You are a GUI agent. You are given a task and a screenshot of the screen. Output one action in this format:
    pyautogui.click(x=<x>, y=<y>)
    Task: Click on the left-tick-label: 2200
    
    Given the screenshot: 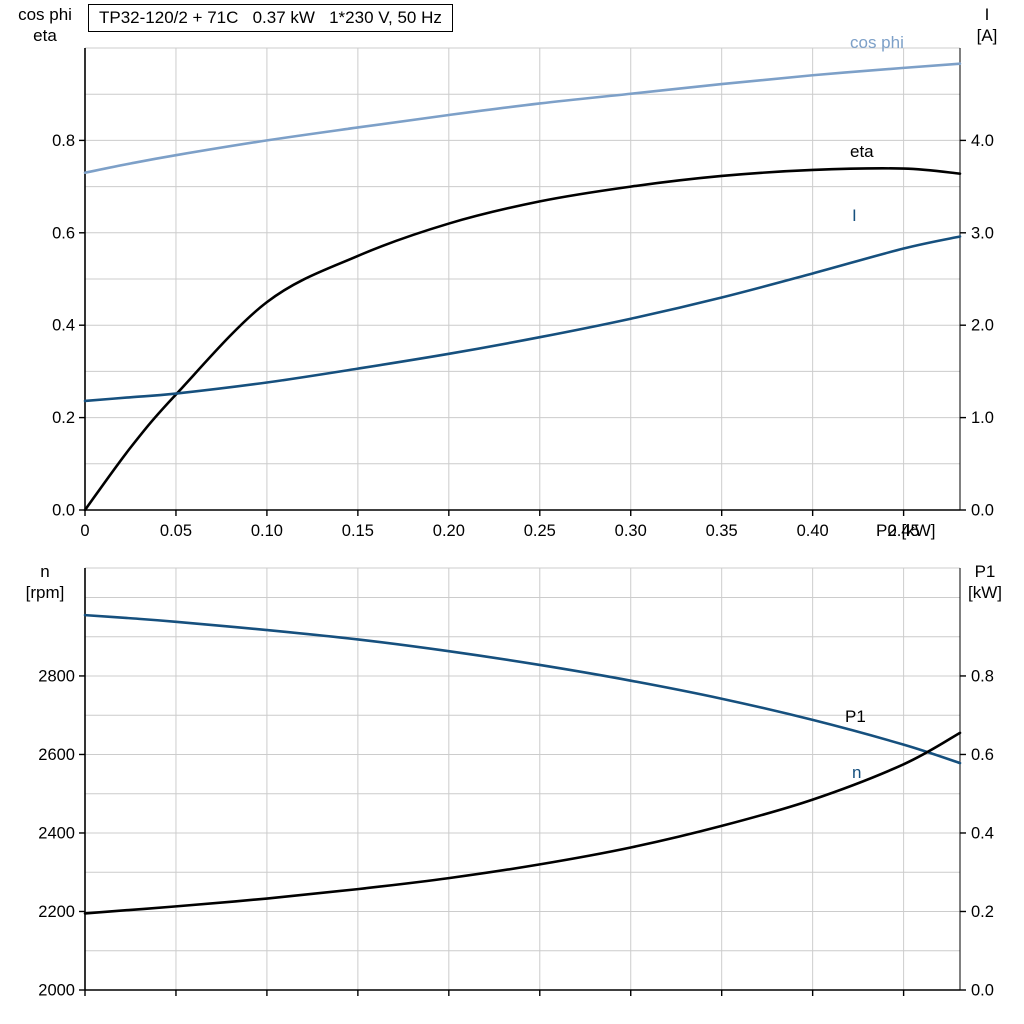 What is the action you would take?
    pyautogui.click(x=56, y=912)
    